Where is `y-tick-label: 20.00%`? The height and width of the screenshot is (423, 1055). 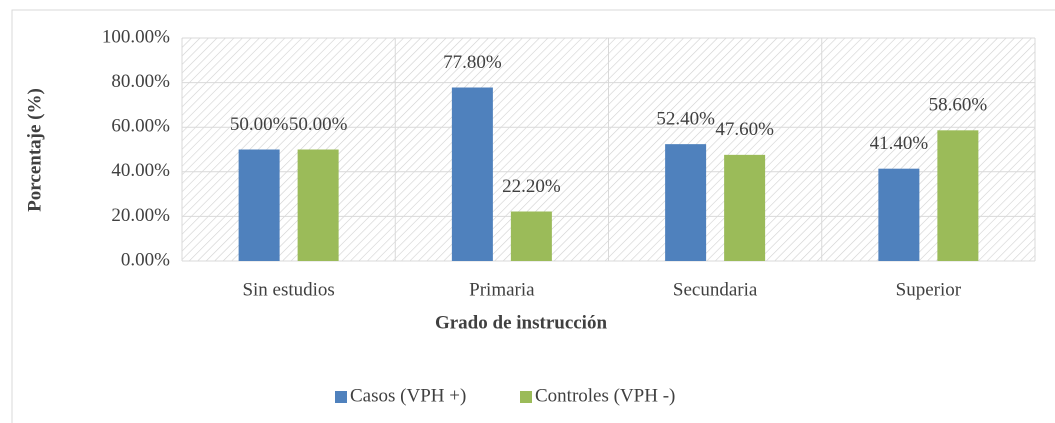 y-tick-label: 20.00% is located at coordinates (140, 215).